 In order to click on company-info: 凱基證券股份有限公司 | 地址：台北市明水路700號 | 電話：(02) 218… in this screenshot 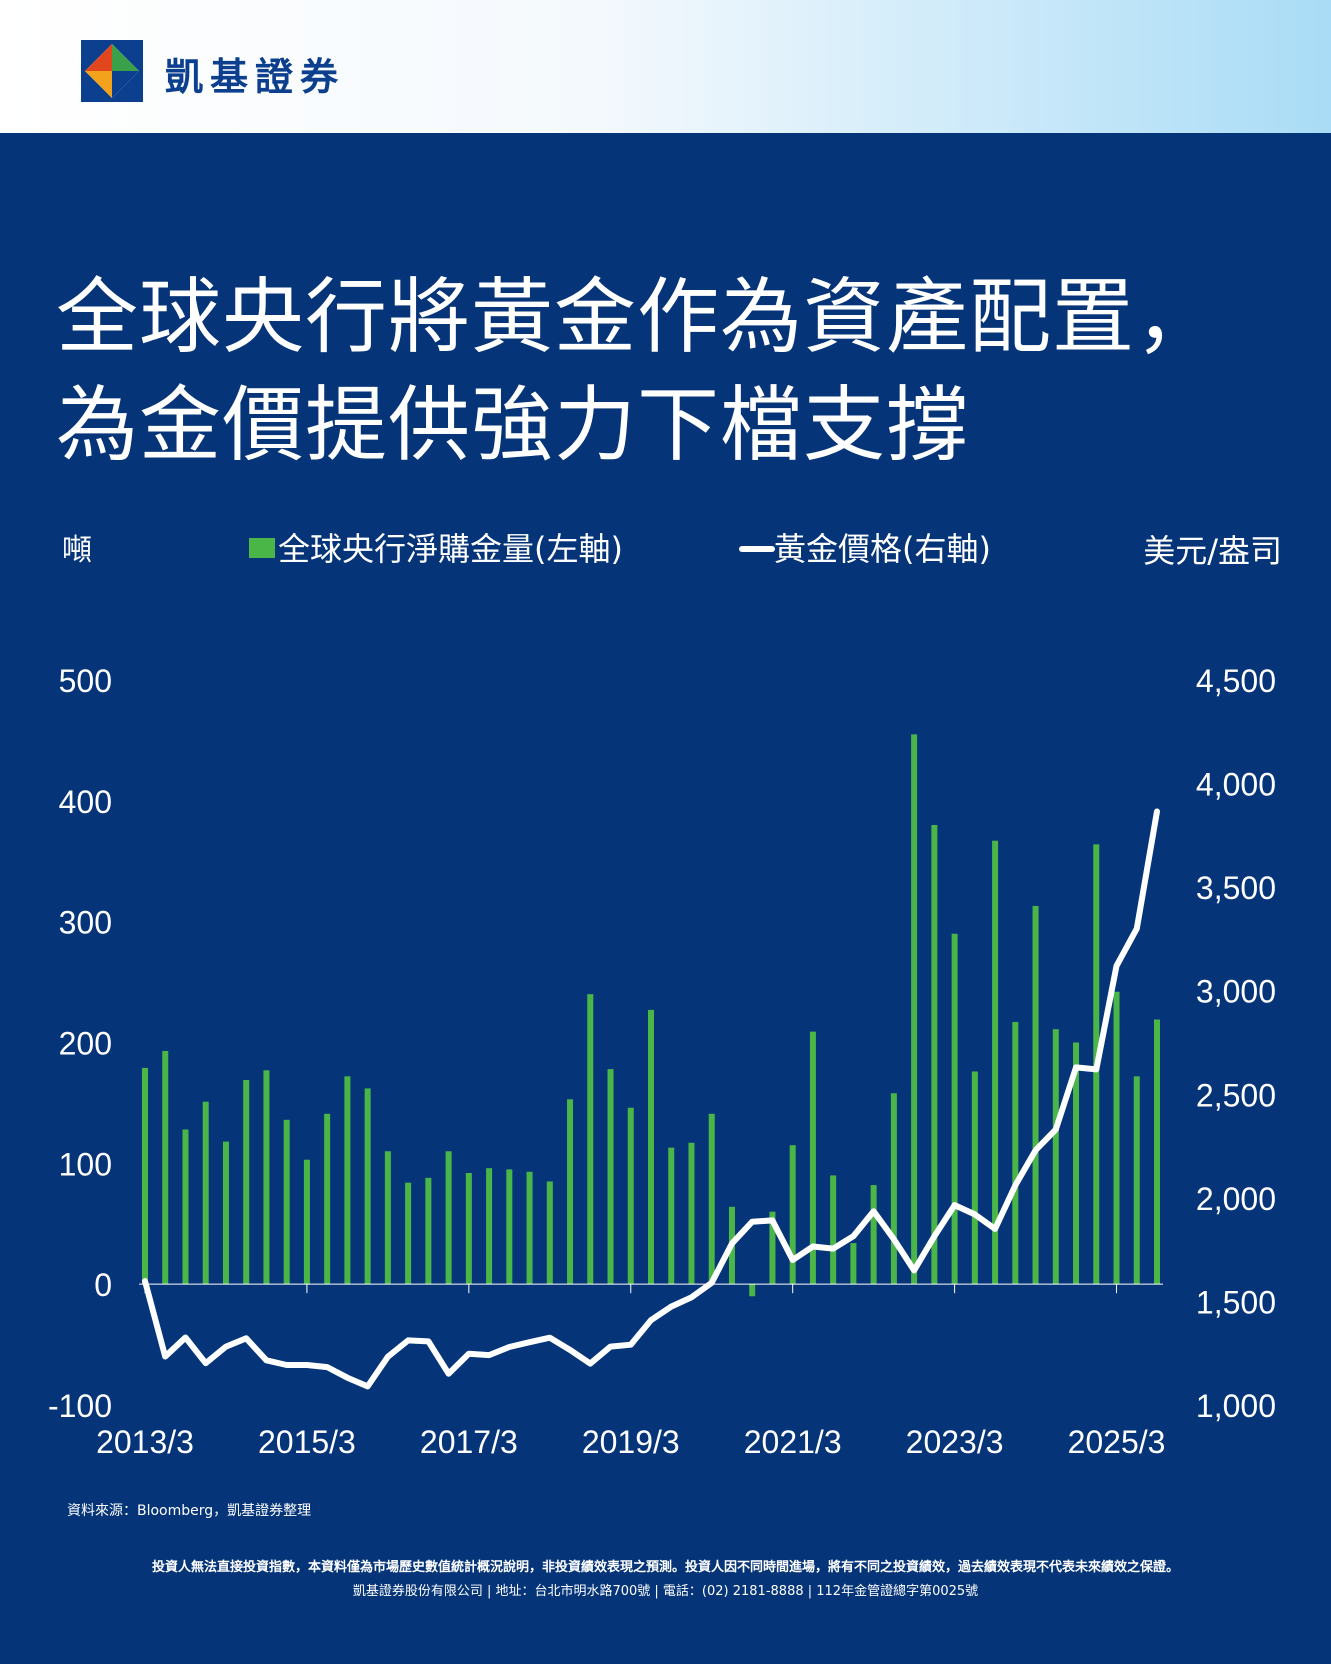, I will do `click(665, 1591)`.